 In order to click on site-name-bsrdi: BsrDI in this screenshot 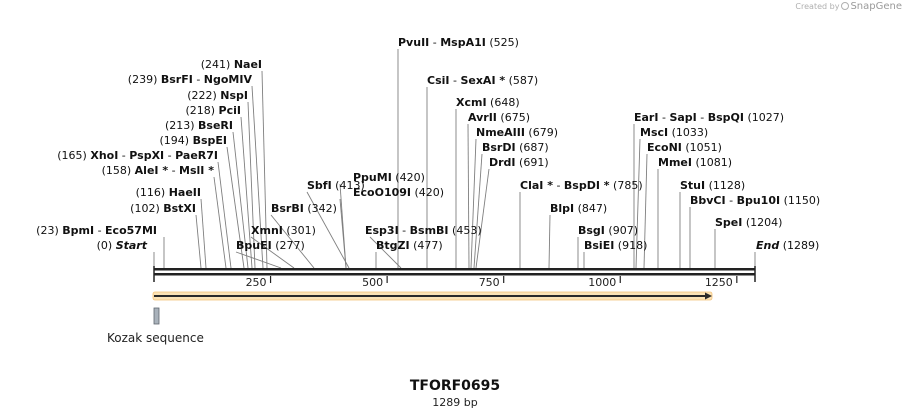, I will do `click(499, 147)`.